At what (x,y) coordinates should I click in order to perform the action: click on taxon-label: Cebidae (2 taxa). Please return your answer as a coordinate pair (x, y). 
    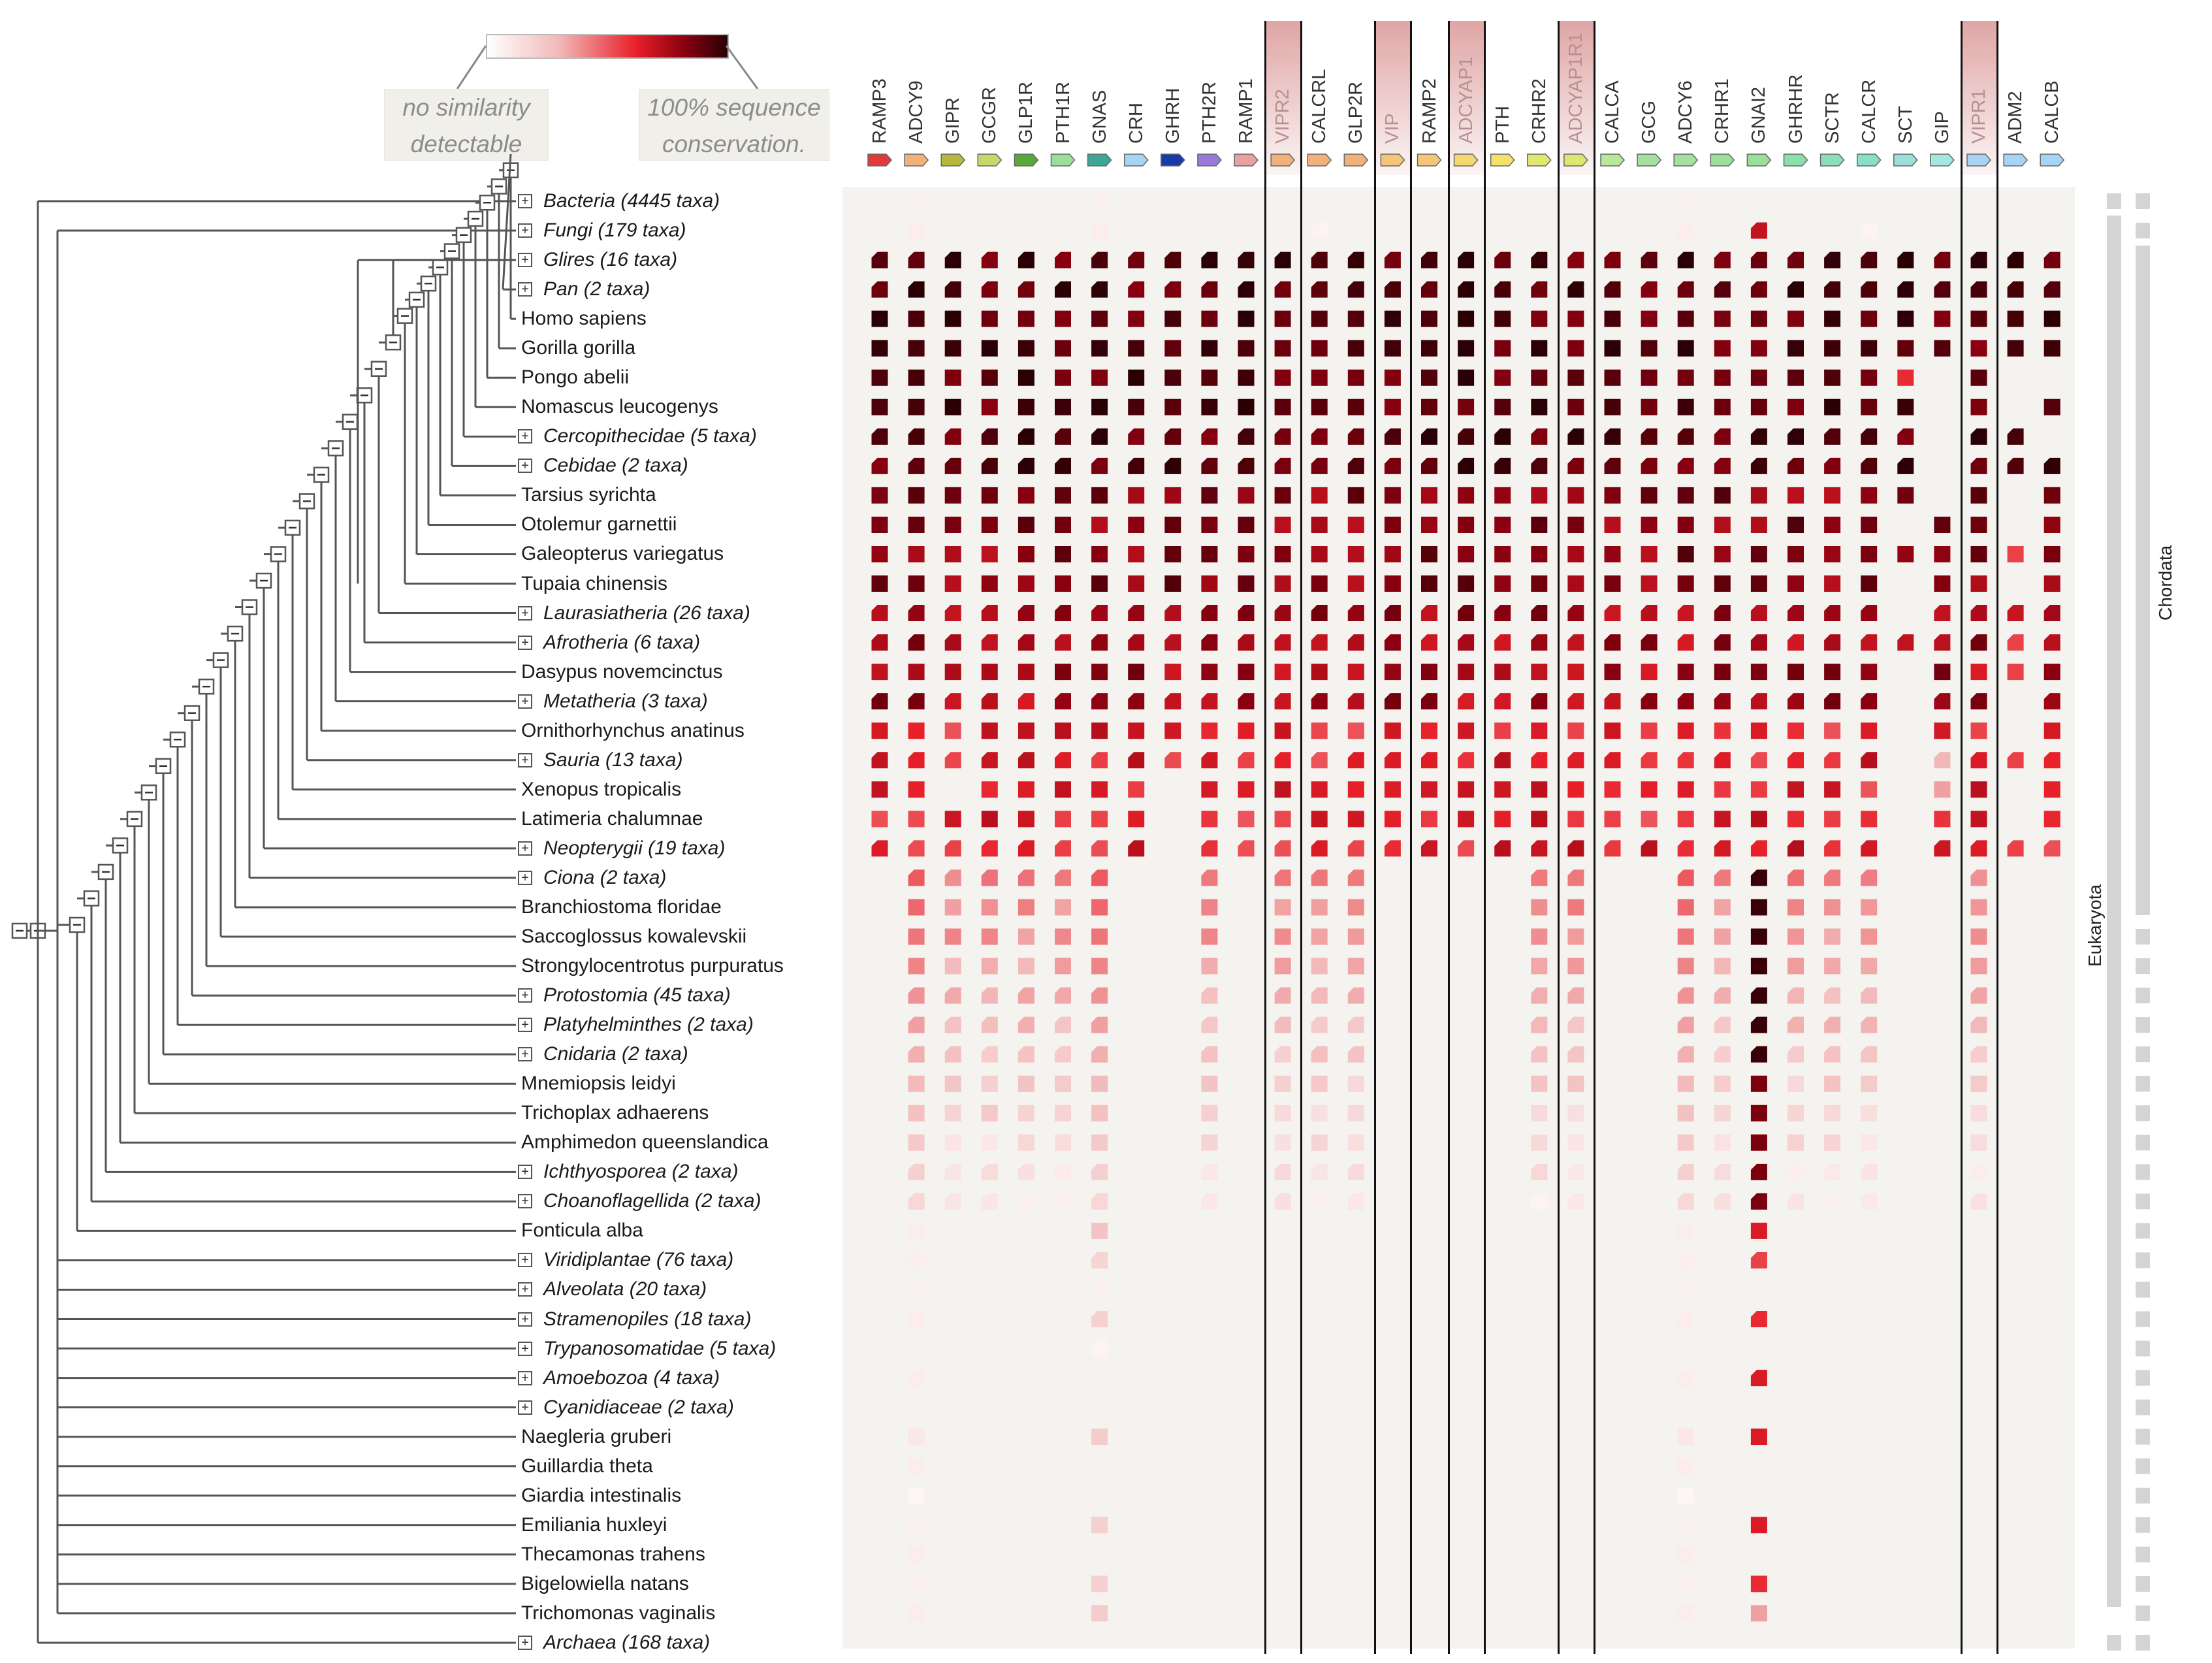
    Looking at the image, I should click on (615, 466).